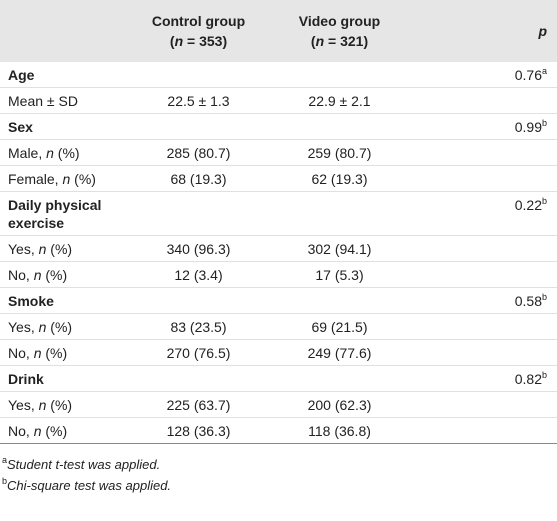 This screenshot has height=521, width=557. Describe the element at coordinates (346, 41) in the screenshot. I see `text: = 321)` at that location.